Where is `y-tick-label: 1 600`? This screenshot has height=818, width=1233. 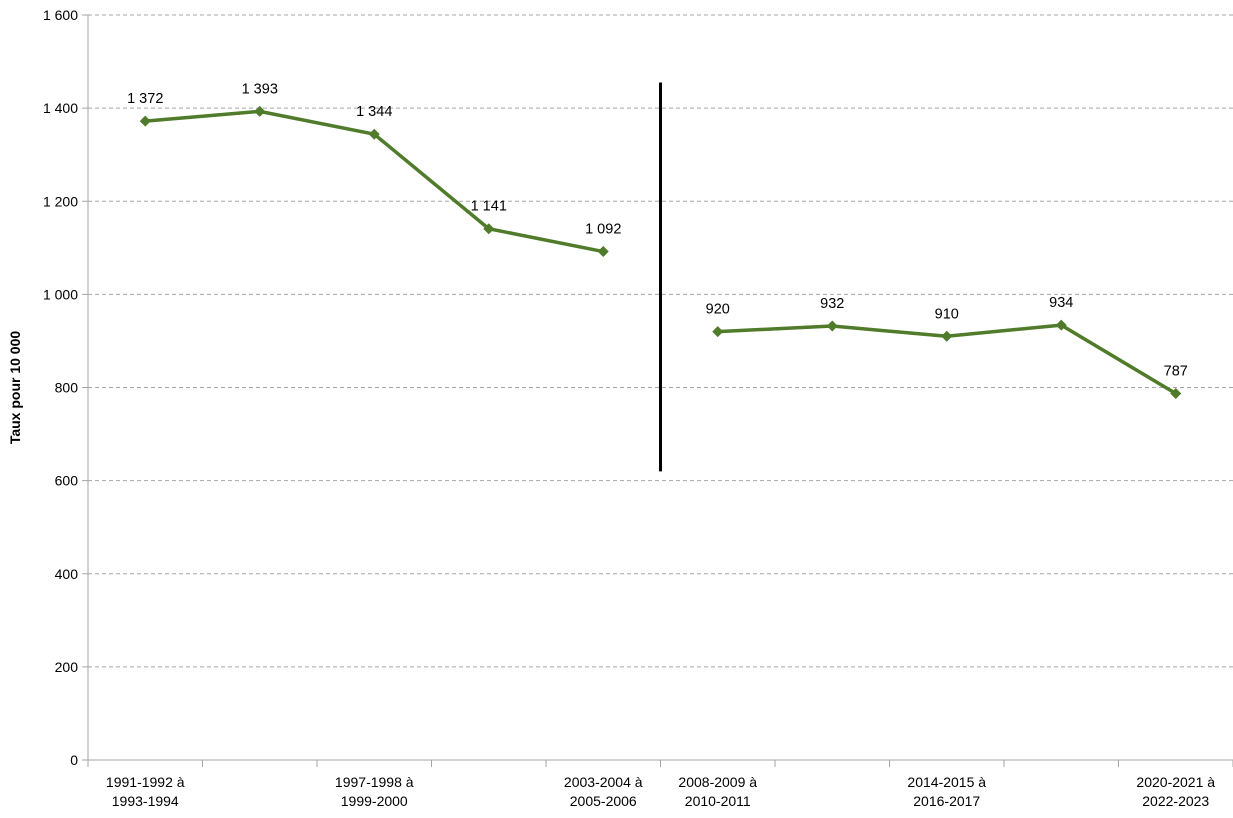
y-tick-label: 1 600 is located at coordinates (60, 15).